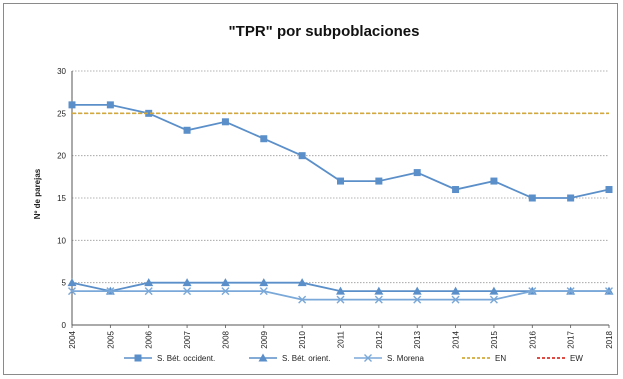  What do you see at coordinates (37, 193) in the screenshot?
I see `y-axis-label: Nº de parejas` at bounding box center [37, 193].